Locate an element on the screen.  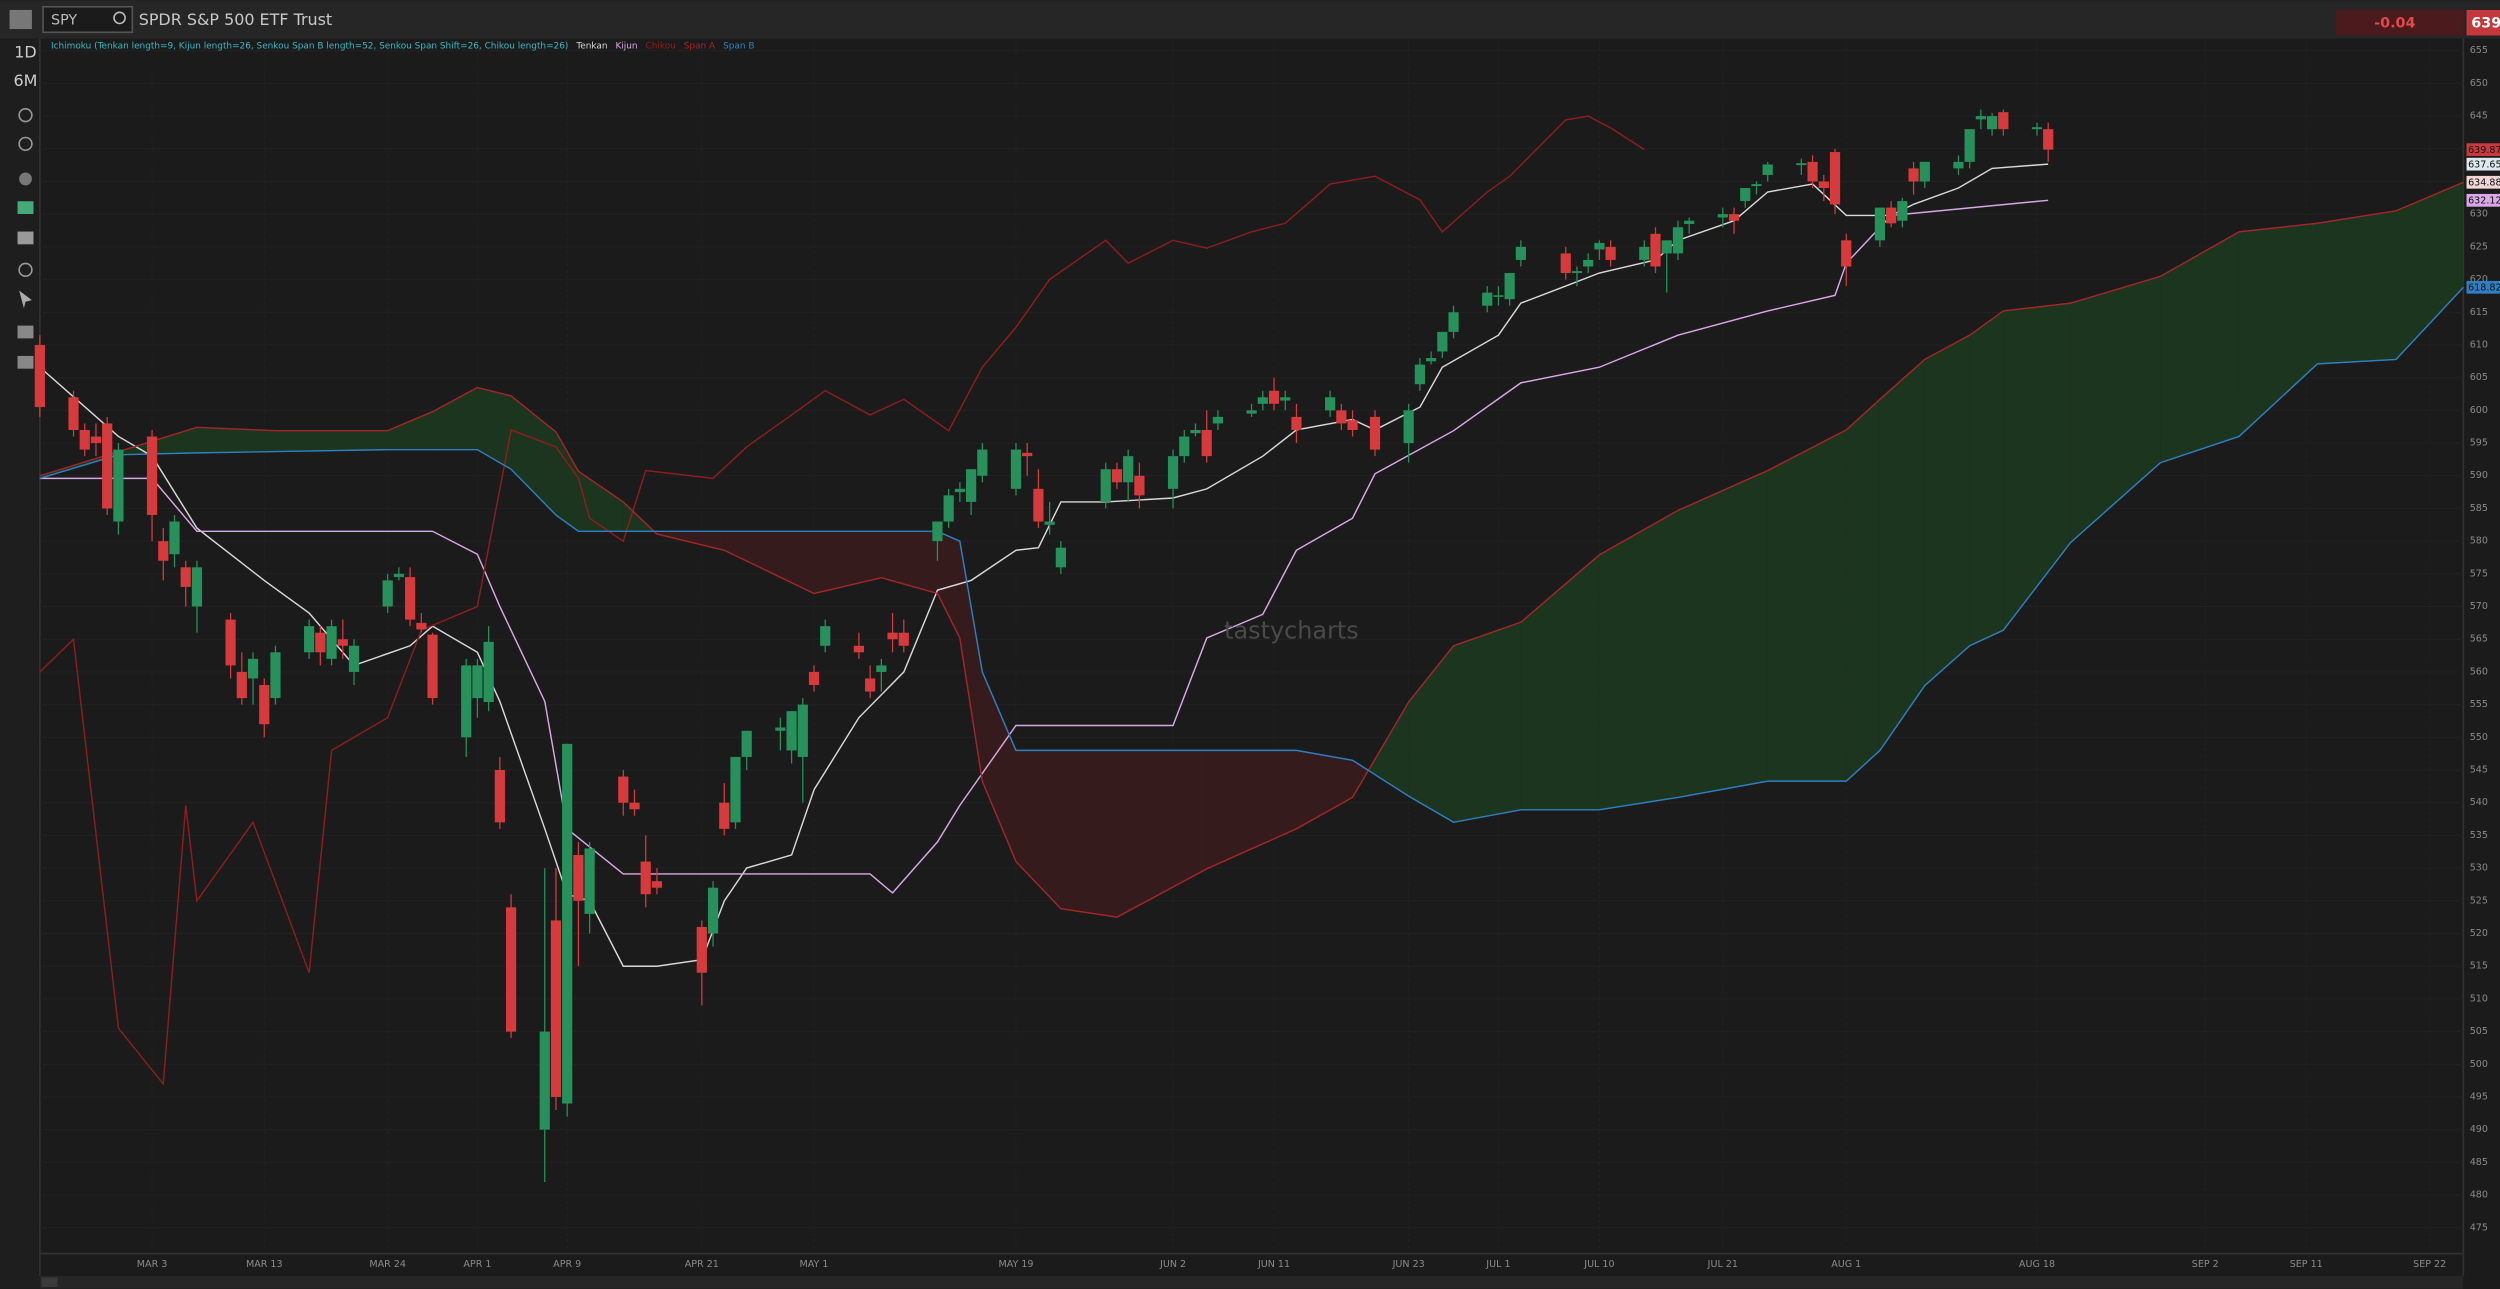
y-tick-label: 530 is located at coordinates (2479, 868).